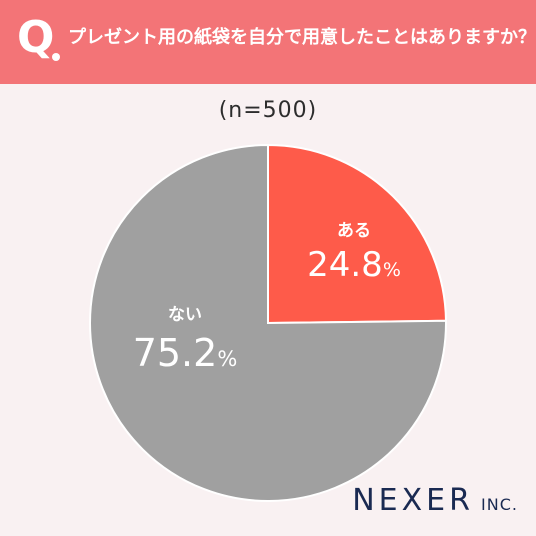 The height and width of the screenshot is (536, 536). What do you see at coordinates (354, 231) in the screenshot?
I see `slice-label-name: ある` at bounding box center [354, 231].